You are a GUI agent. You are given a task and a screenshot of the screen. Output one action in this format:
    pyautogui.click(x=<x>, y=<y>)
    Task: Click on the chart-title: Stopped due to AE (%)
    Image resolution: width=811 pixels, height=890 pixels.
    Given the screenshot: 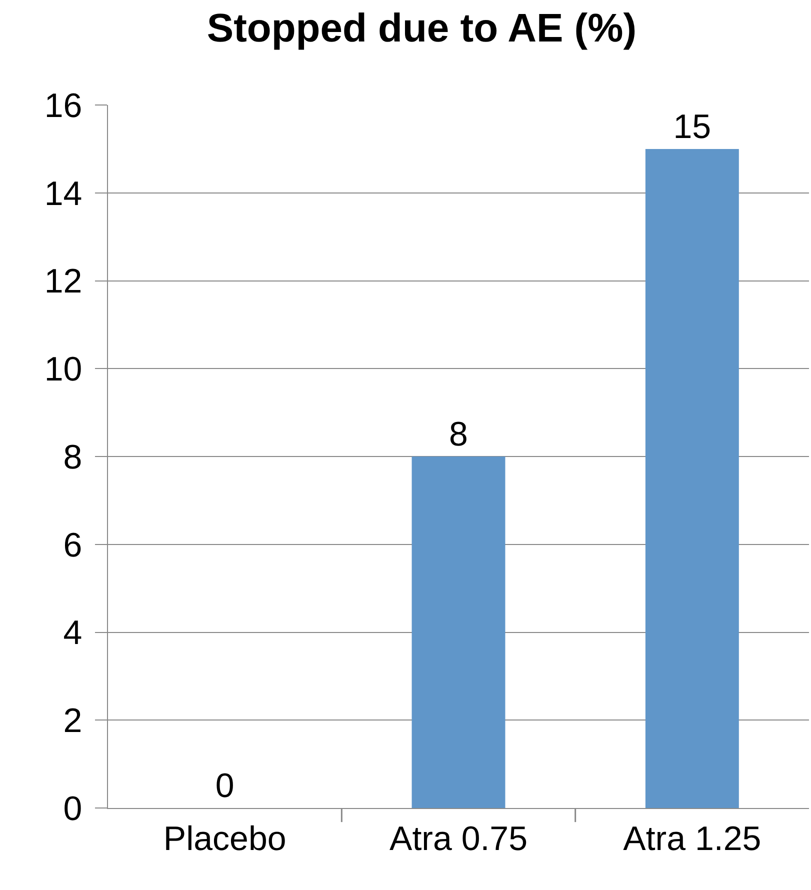 What is the action you would take?
    pyautogui.click(x=421, y=28)
    